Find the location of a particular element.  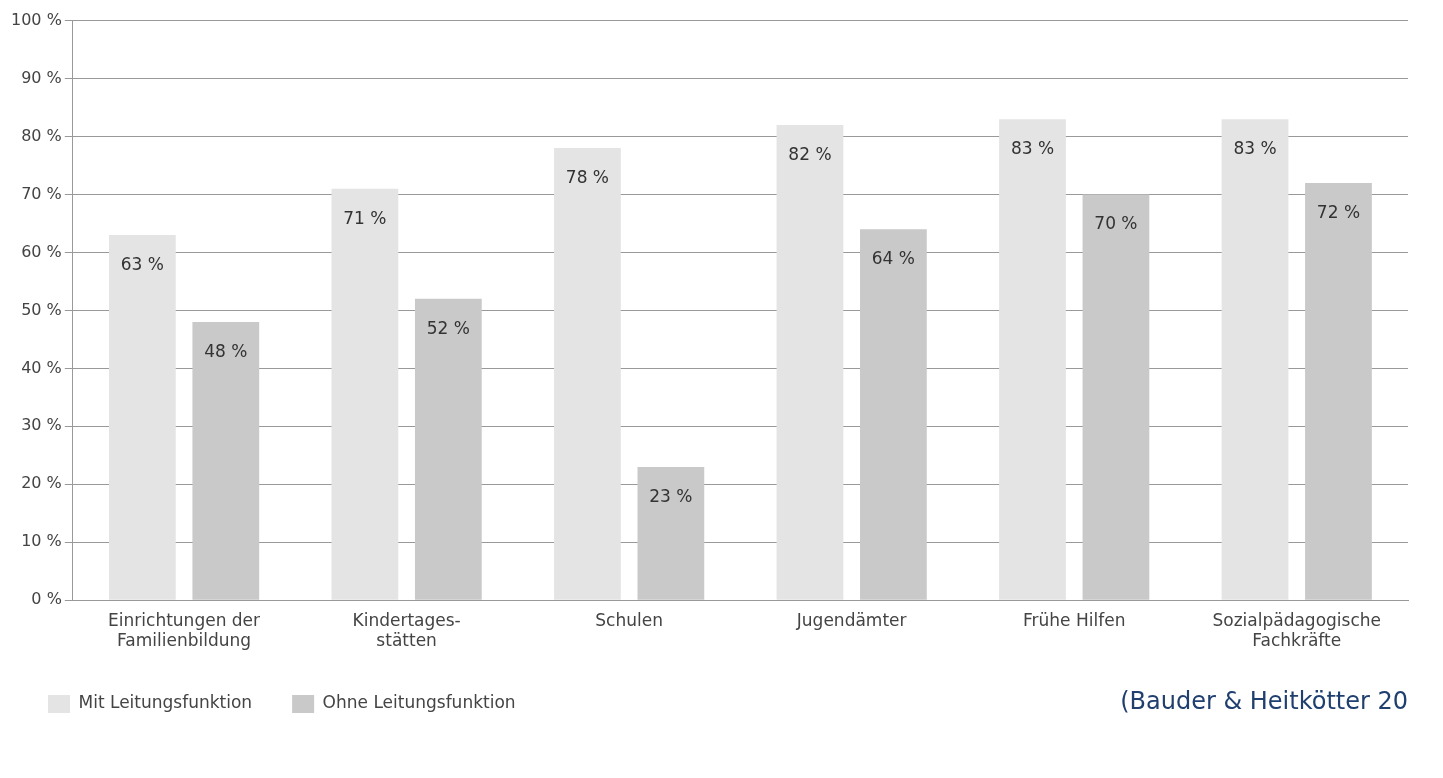

y-tick-label: 70 % is located at coordinates (41, 193).